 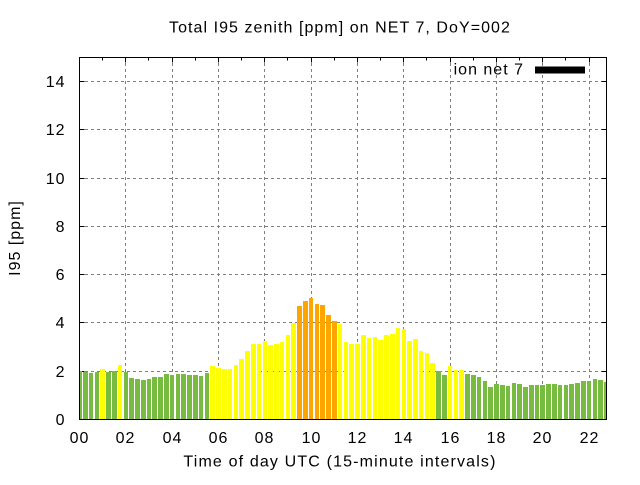 I want to click on svg-text: 4, so click(x=61, y=323).